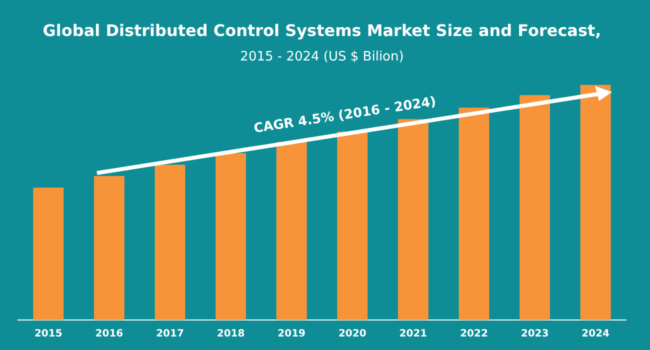  Describe the element at coordinates (322, 56) in the screenshot. I see `chart-subtitle: 2015 - 2024 (US $ Bilion)` at that location.